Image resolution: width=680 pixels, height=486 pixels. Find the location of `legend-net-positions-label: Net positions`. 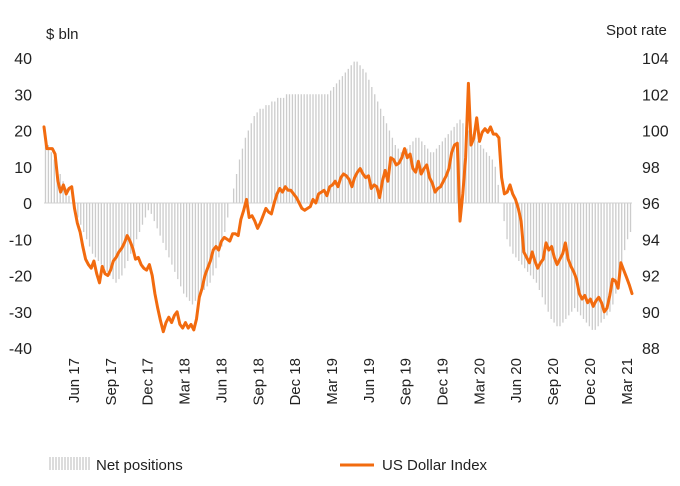

legend-net-positions-label: Net positions is located at coordinates (139, 465).